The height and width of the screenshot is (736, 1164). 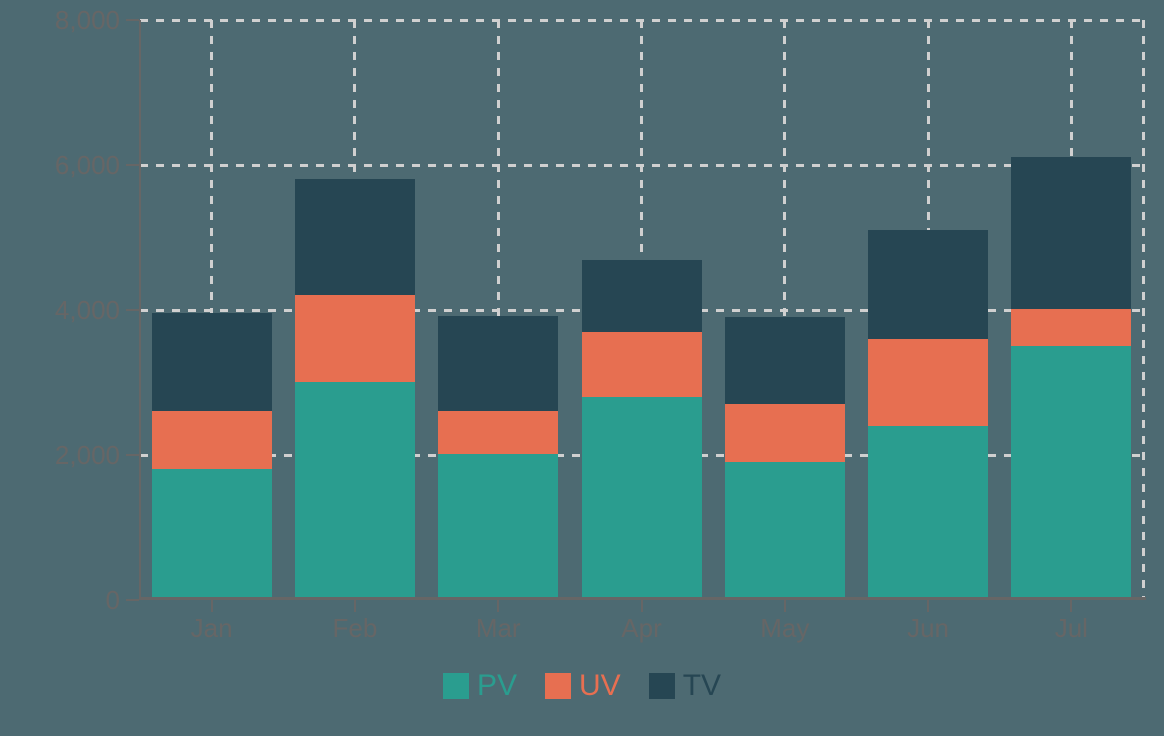 What do you see at coordinates (1071, 232) in the screenshot?
I see `bar-jul-tv-segment` at bounding box center [1071, 232].